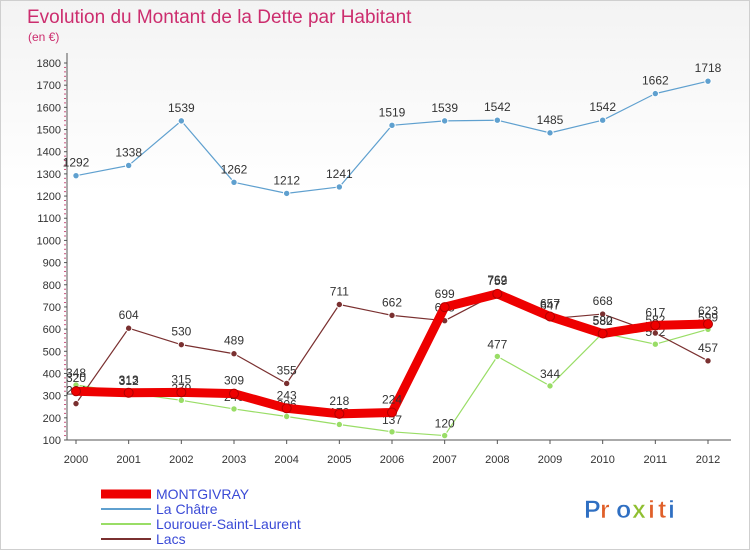 Image resolution: width=750 pixels, height=551 pixels. What do you see at coordinates (550, 374) in the screenshot?
I see `data-label: 344` at bounding box center [550, 374].